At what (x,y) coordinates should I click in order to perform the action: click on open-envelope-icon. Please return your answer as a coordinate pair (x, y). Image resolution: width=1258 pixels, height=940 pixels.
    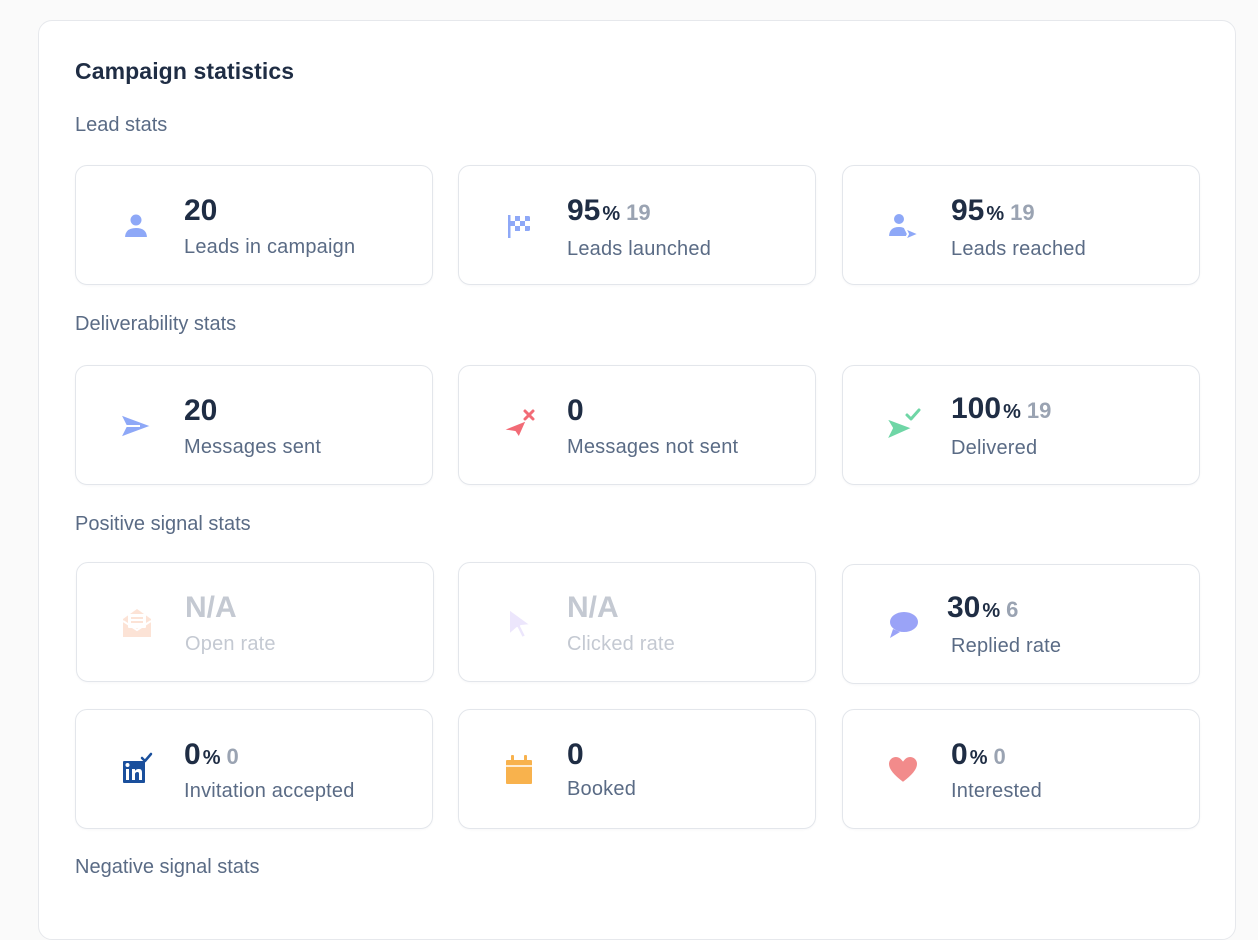
    Looking at the image, I should click on (137, 623).